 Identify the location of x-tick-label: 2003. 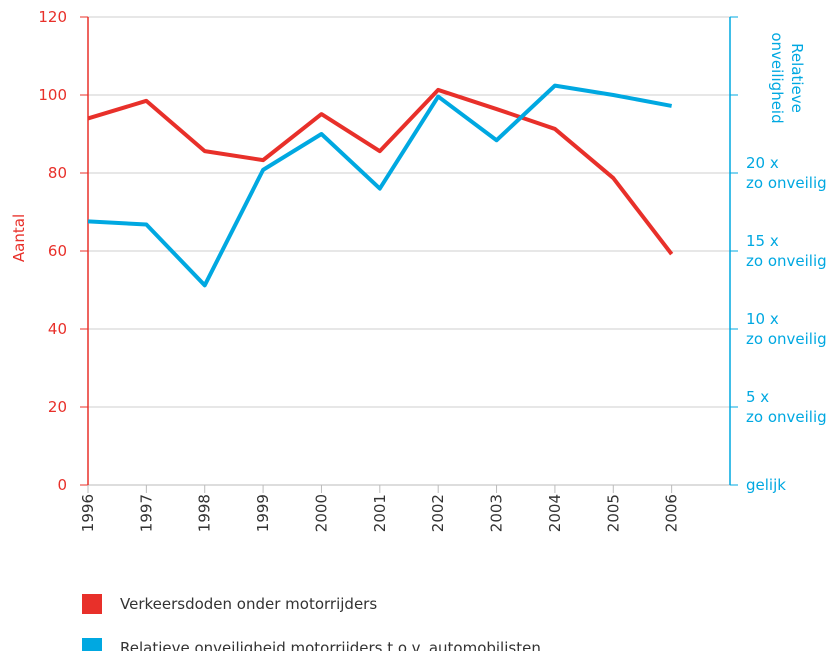
(497, 513).